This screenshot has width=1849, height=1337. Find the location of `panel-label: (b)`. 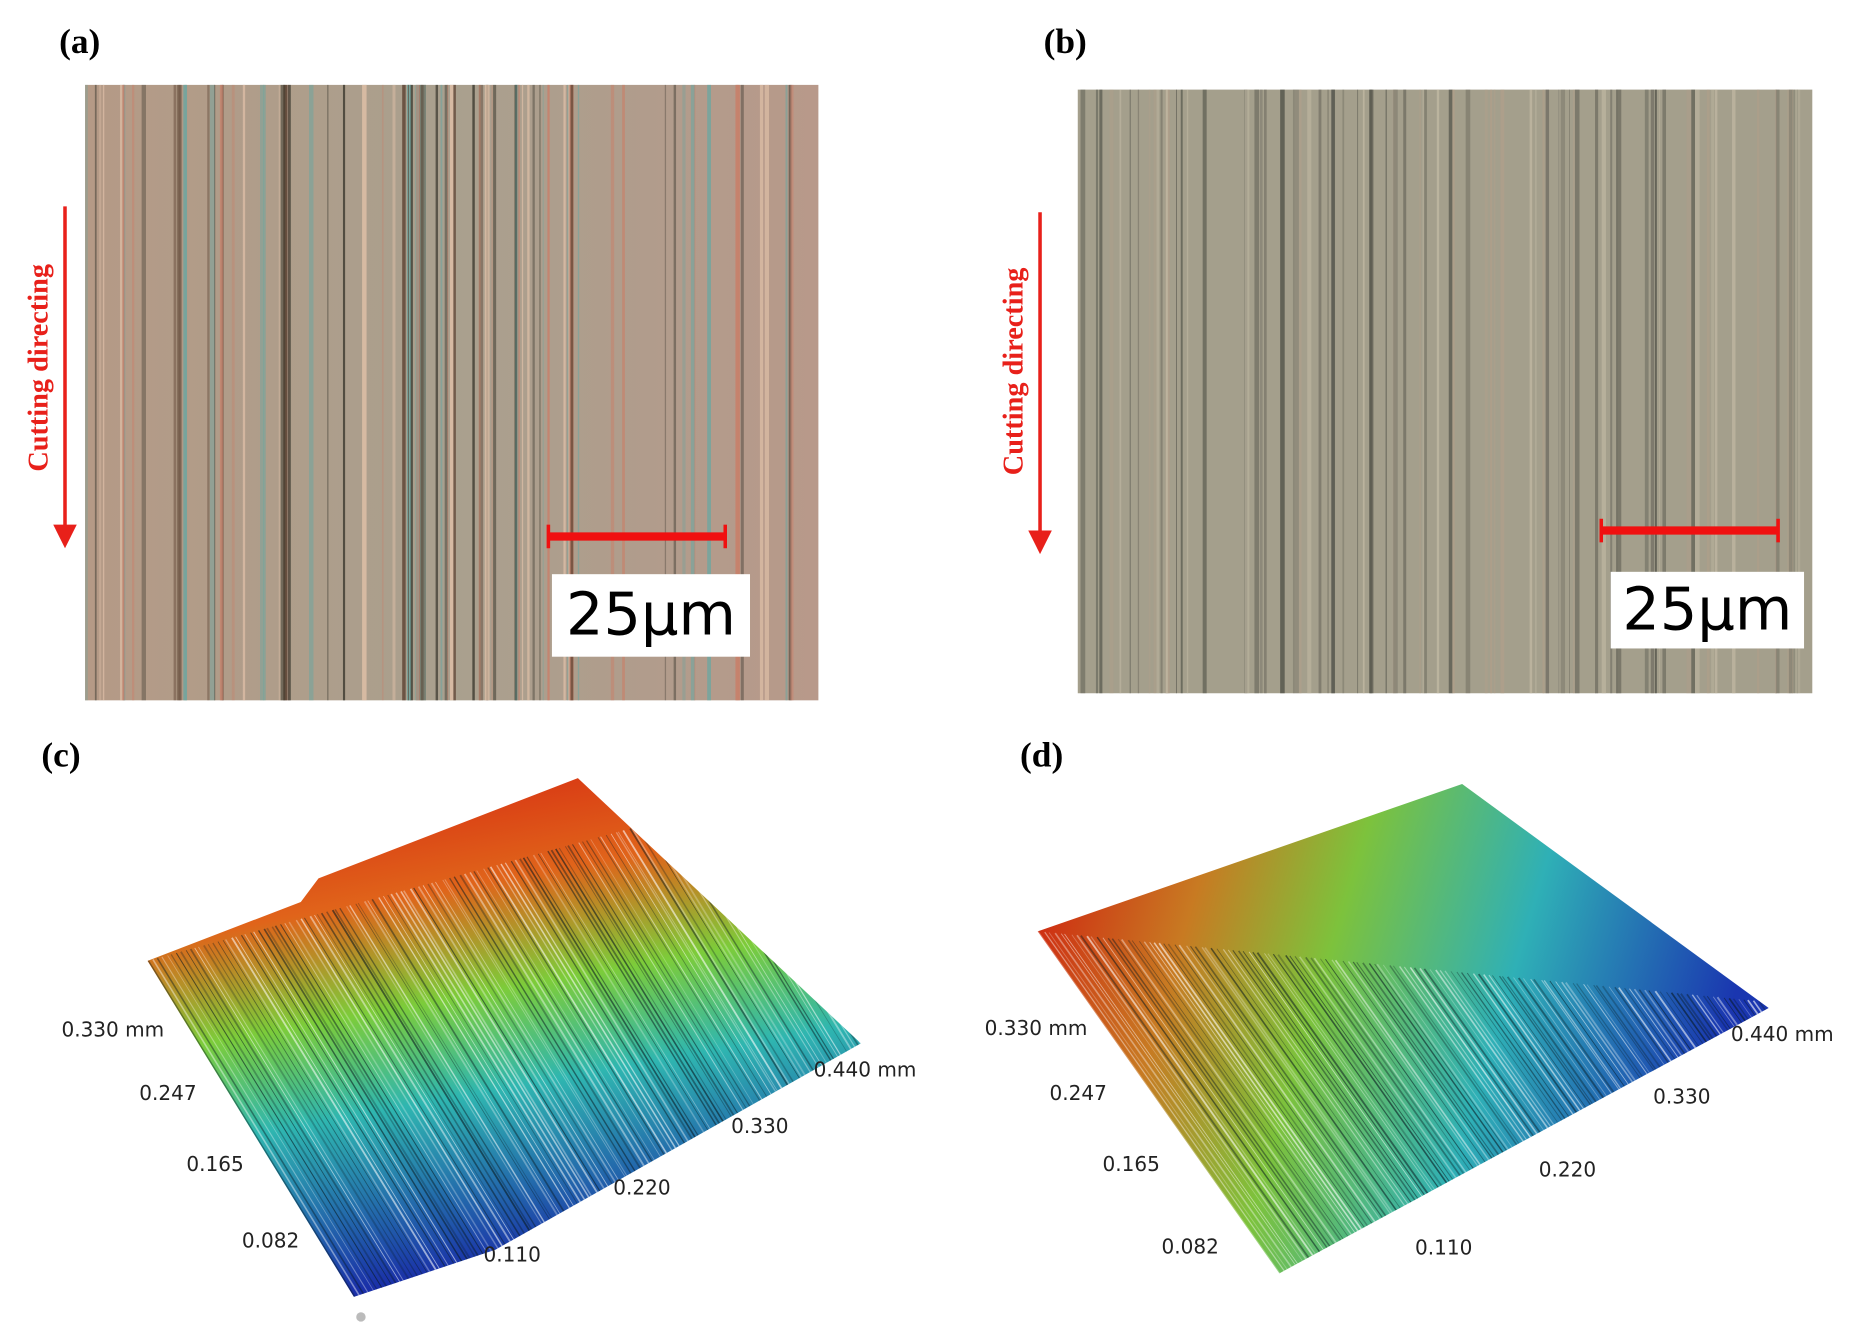

panel-label: (b) is located at coordinates (1065, 41).